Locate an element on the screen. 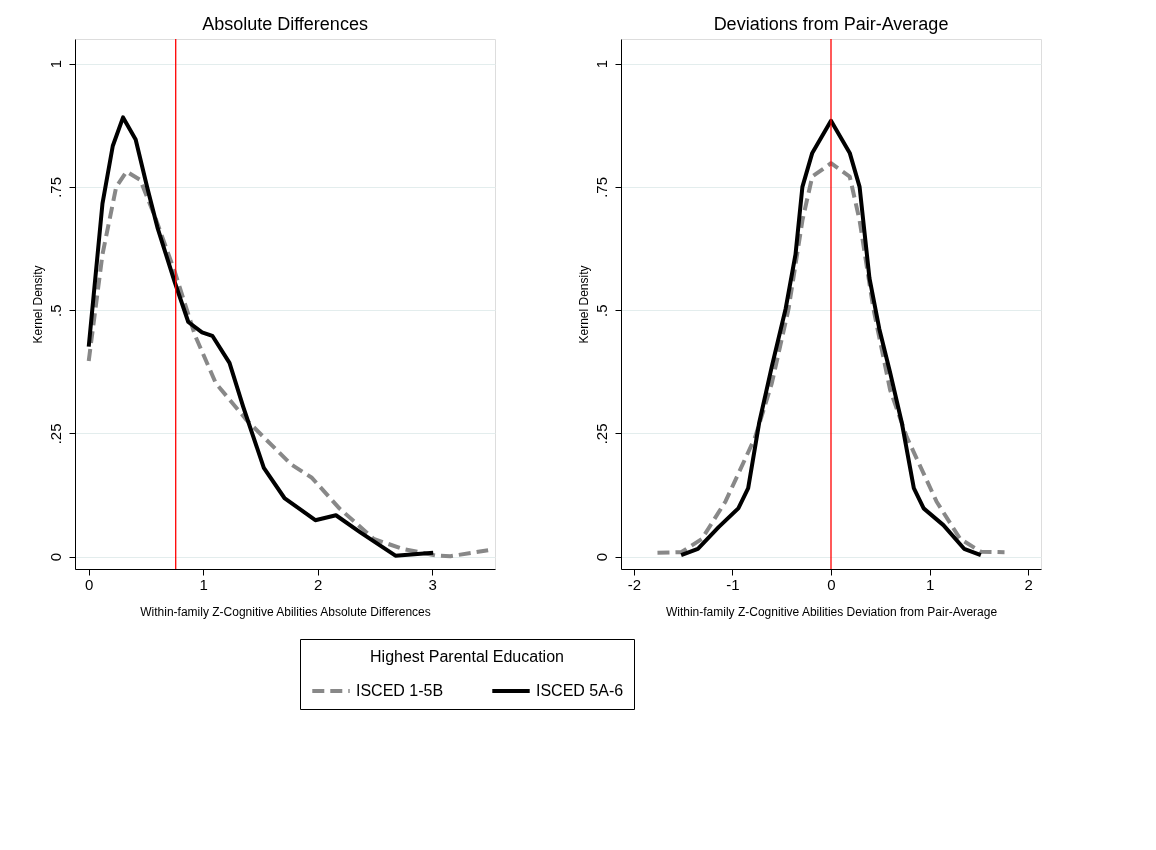 Image resolution: width=1156 pixels, height=850 pixels. chart-title: Absolute Differences is located at coordinates (285, 24).